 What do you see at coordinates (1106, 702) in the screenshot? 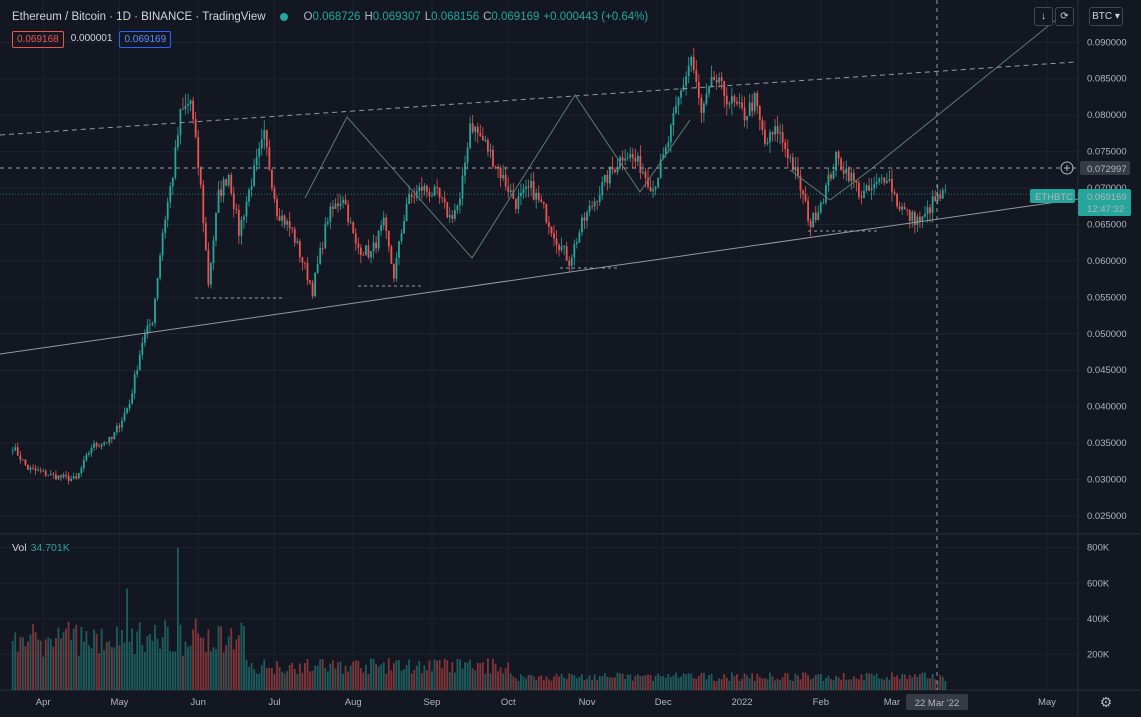
I see `gear-icon: ⚙` at bounding box center [1106, 702].